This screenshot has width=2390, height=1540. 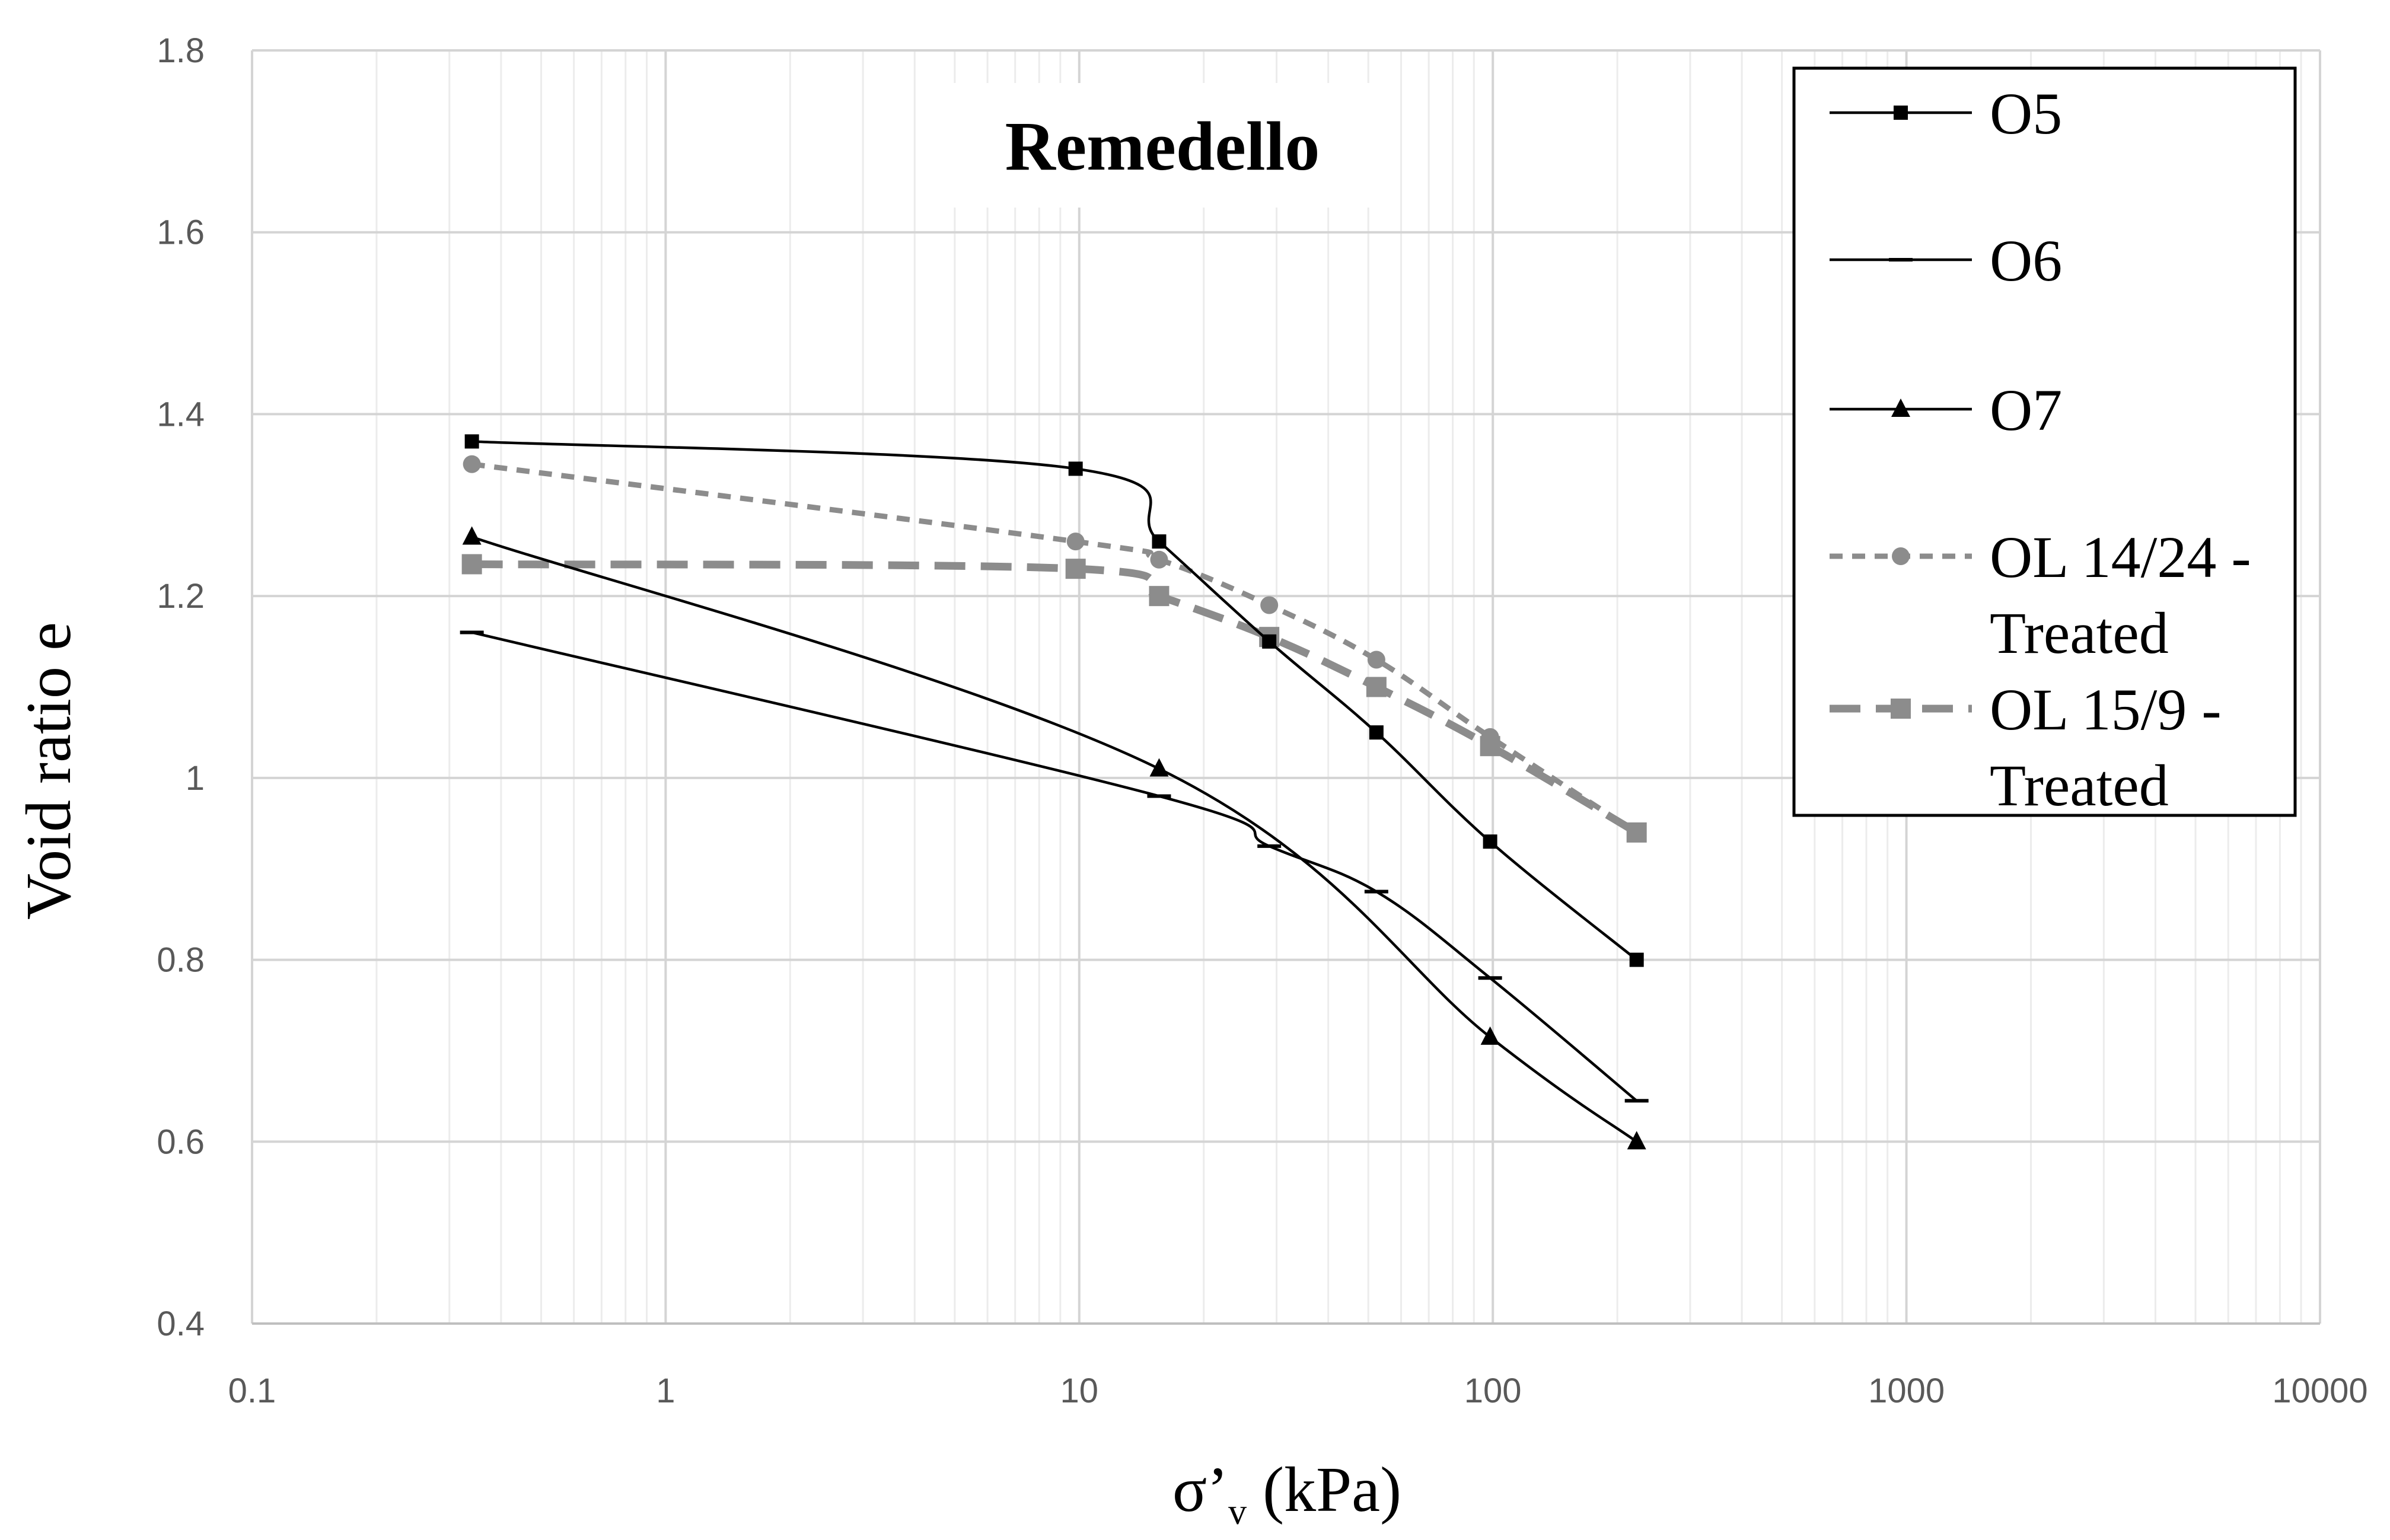 I want to click on x-axis-title-main: σ’, so click(x=1200, y=1490).